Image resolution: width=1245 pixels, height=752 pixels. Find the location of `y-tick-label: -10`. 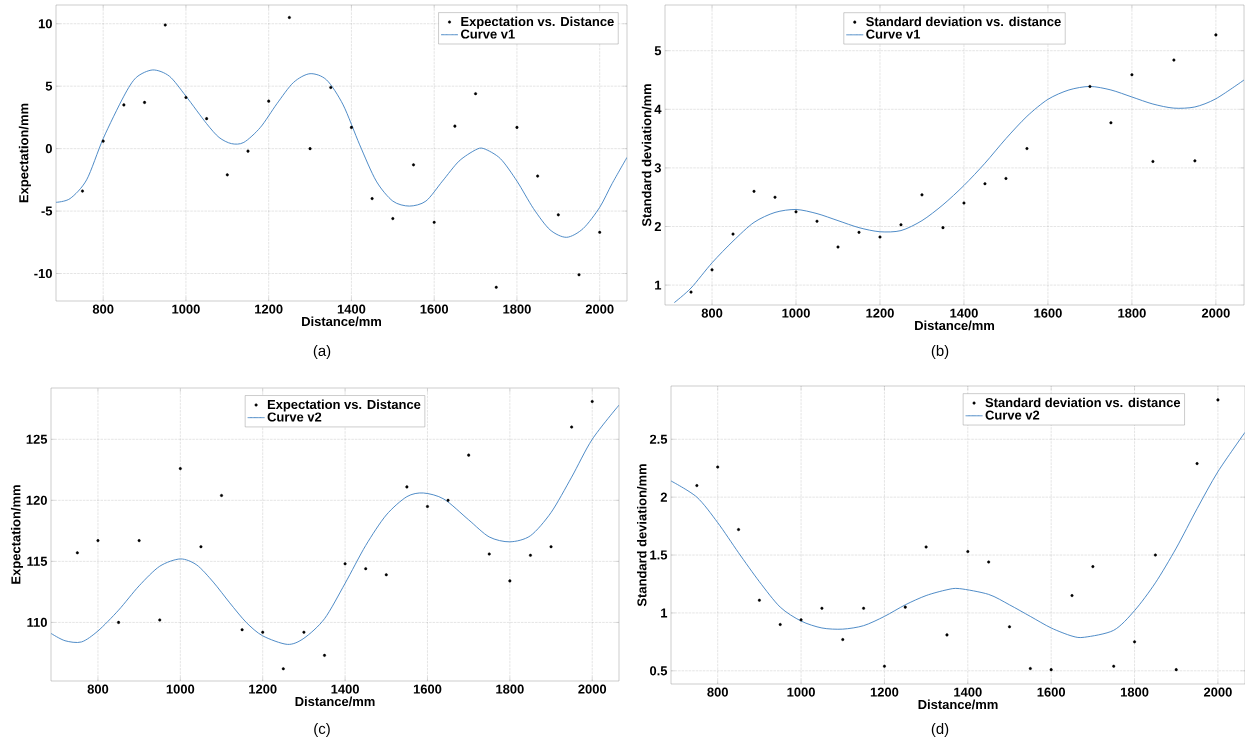

y-tick-label: -10 is located at coordinates (43, 273).